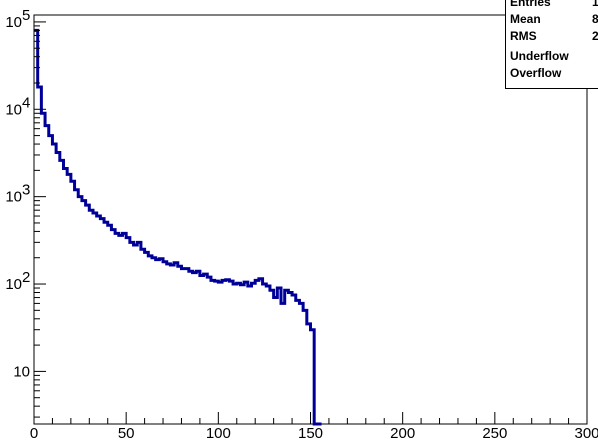 Image resolution: width=598 pixels, height=446 pixels. What do you see at coordinates (595, 19) in the screenshot?
I see `stats-value: 8` at bounding box center [595, 19].